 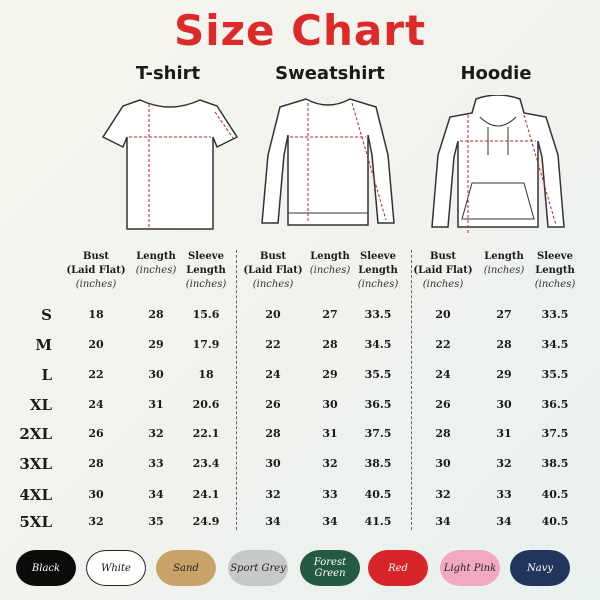 I want to click on hoodie-cell: 22, so click(x=443, y=344).